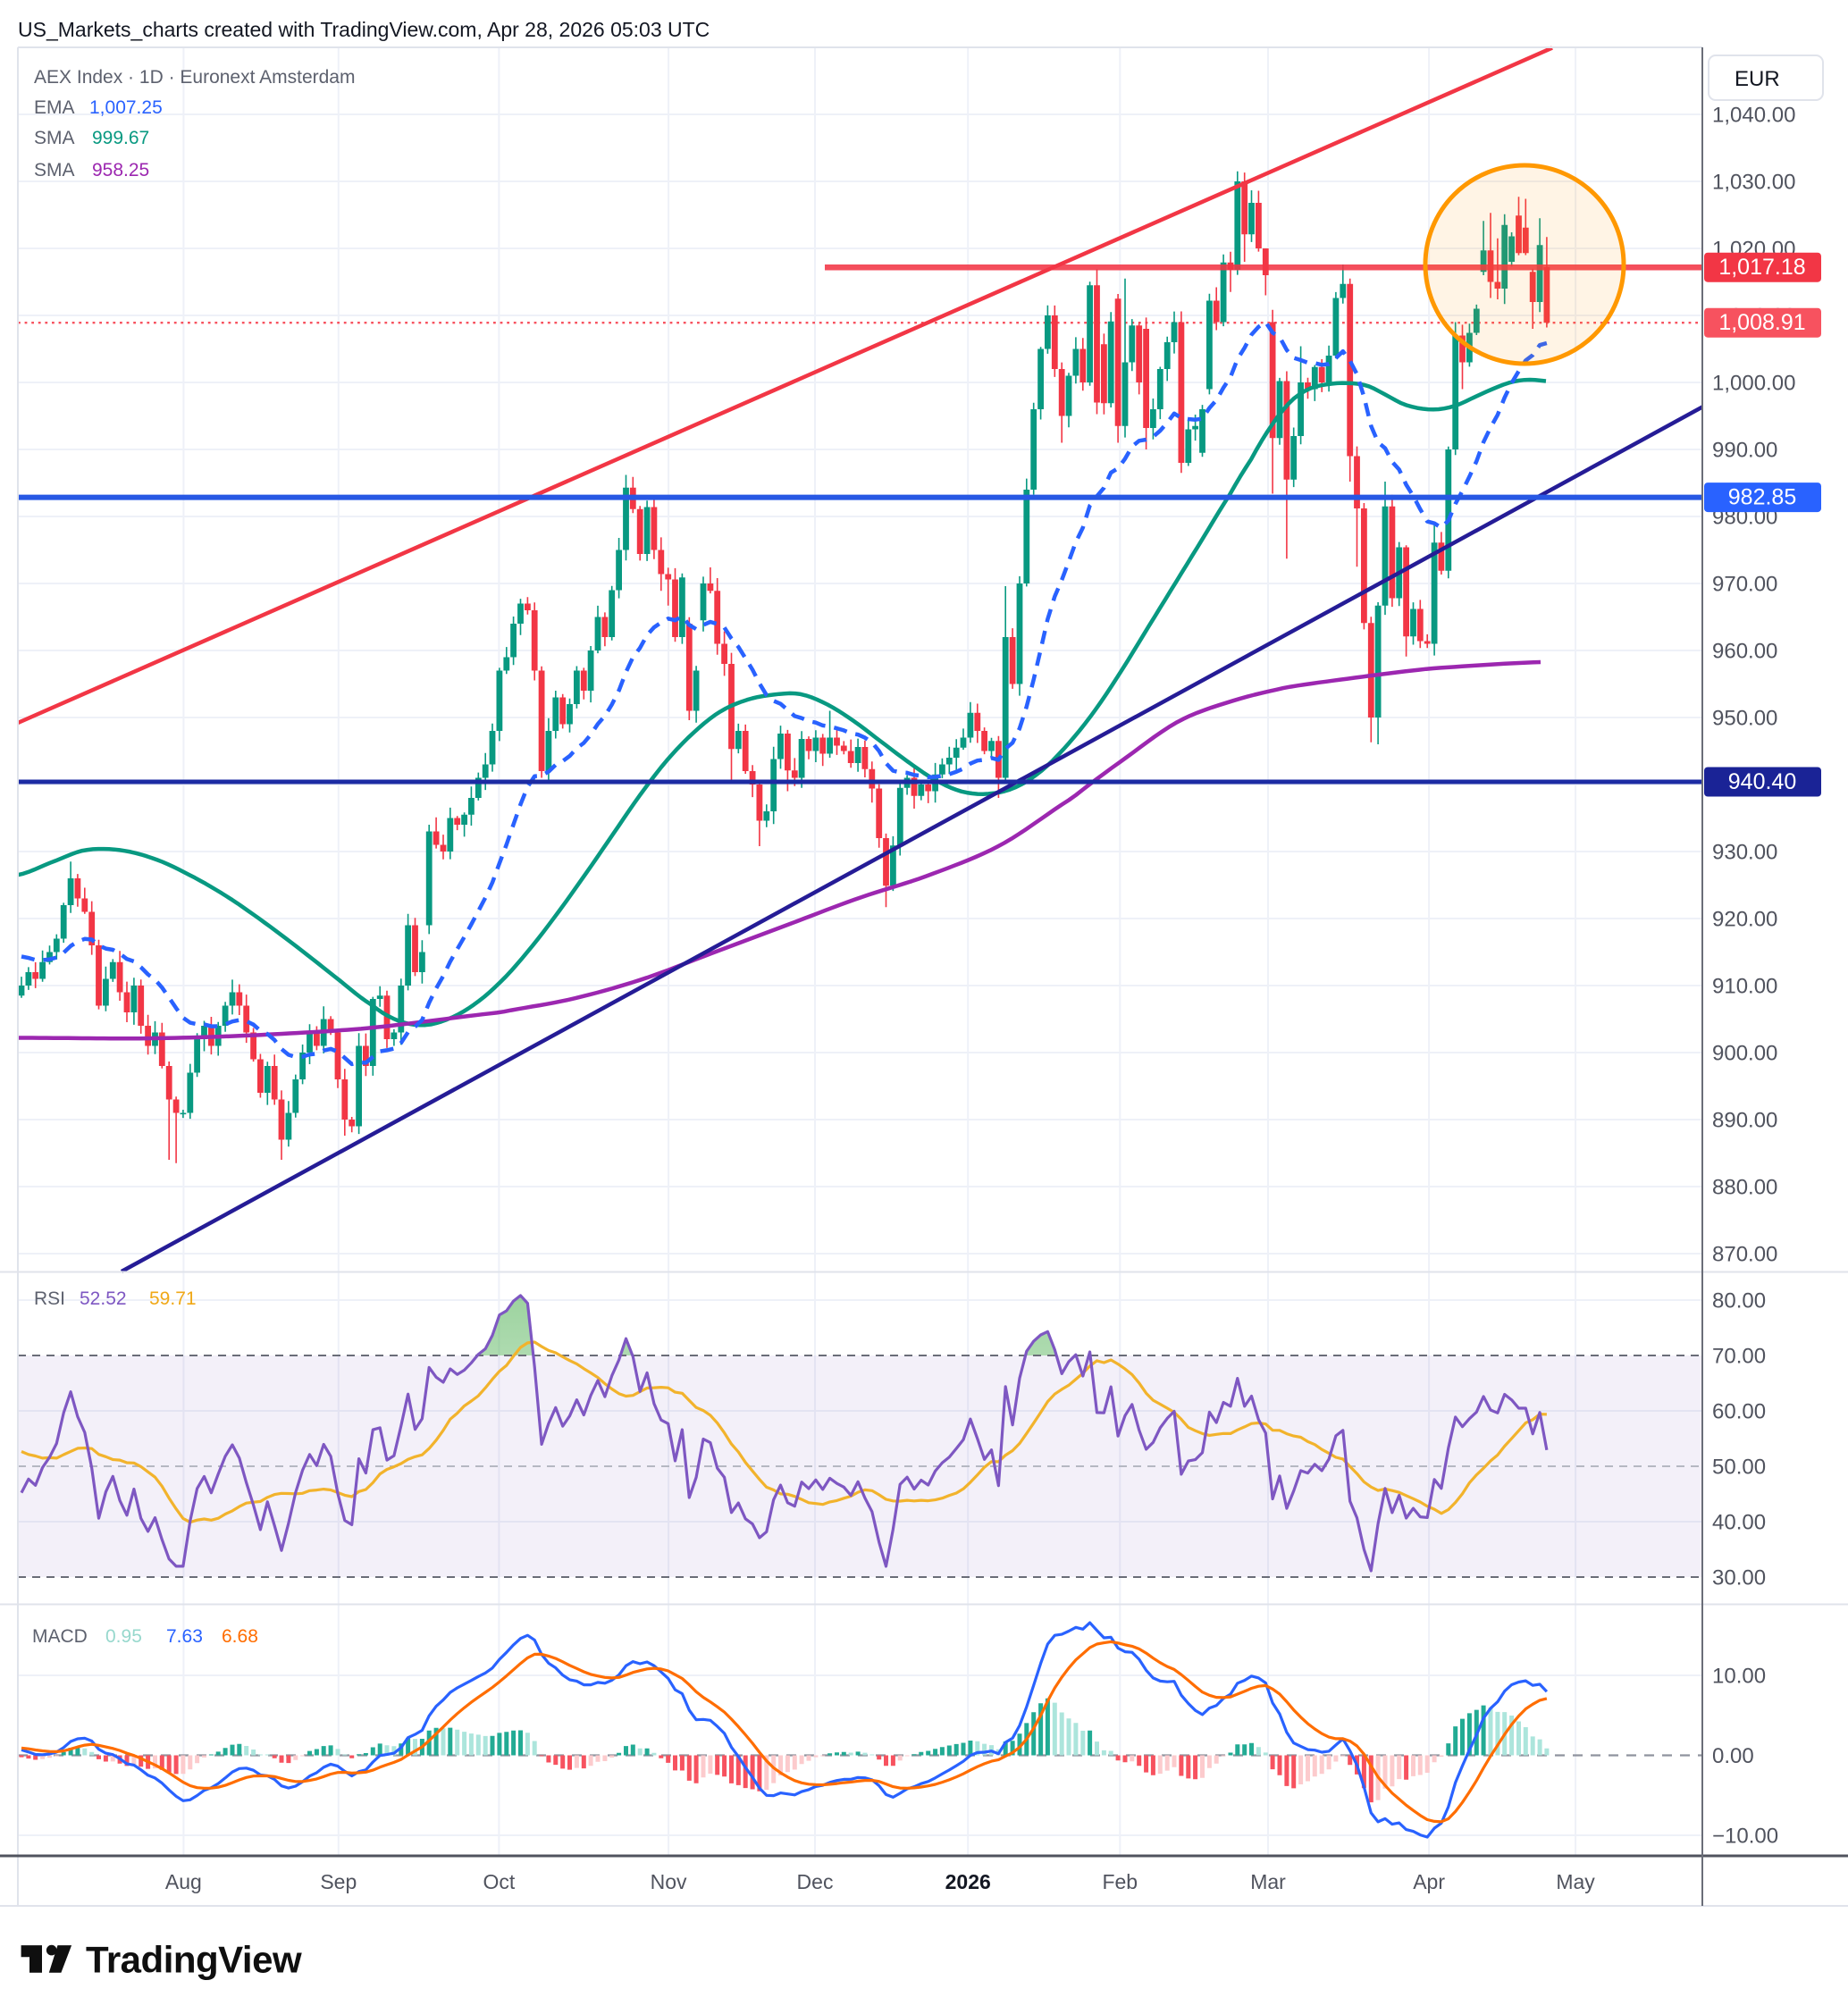 The image size is (1848, 2014). Describe the element at coordinates (1757, 79) in the screenshot. I see `svg-text: EUR` at that location.